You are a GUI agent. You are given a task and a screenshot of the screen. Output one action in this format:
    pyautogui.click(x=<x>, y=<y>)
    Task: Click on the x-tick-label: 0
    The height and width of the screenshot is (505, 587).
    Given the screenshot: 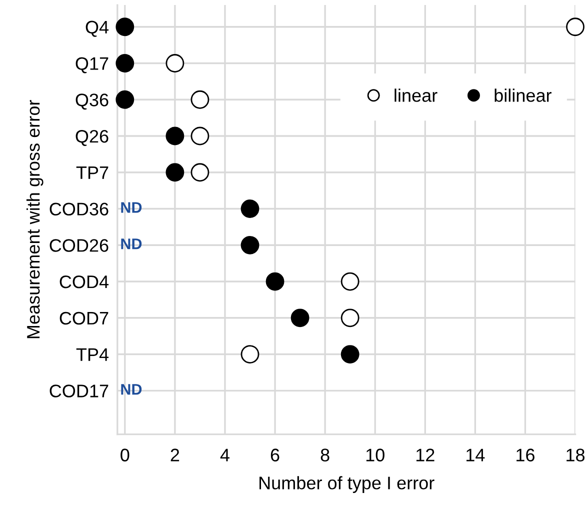 What is the action you would take?
    pyautogui.click(x=125, y=455)
    